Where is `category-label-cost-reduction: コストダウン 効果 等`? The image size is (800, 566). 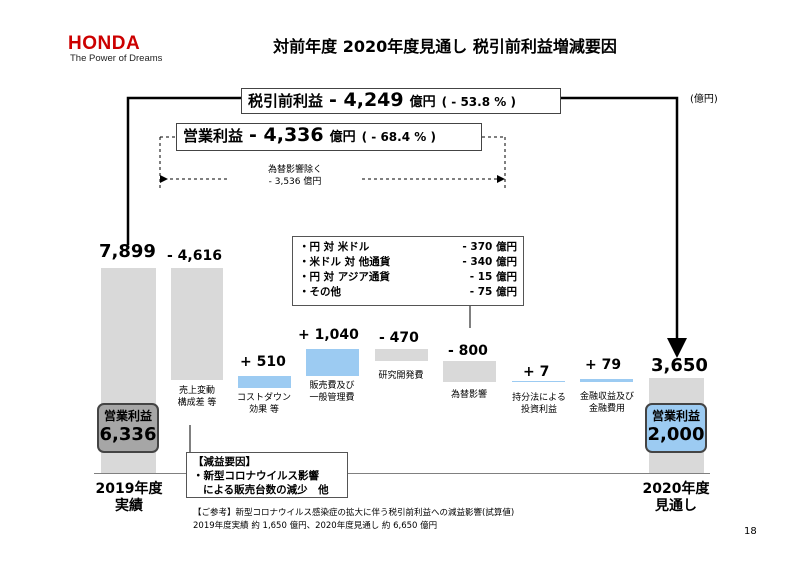 category-label-cost-reduction: コストダウン 効果 等 is located at coordinates (264, 404).